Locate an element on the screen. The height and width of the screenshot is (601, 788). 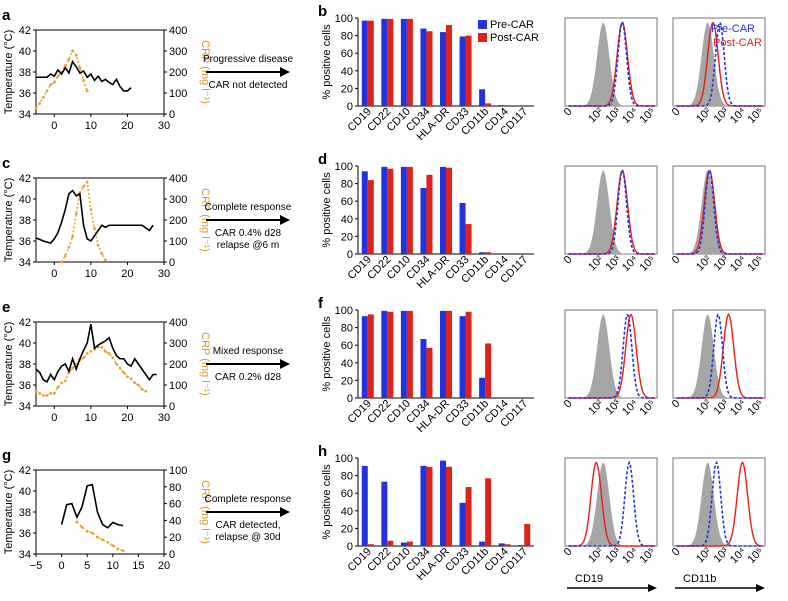
annotation-detail: relapse @ 30d is located at coordinates (247, 537).